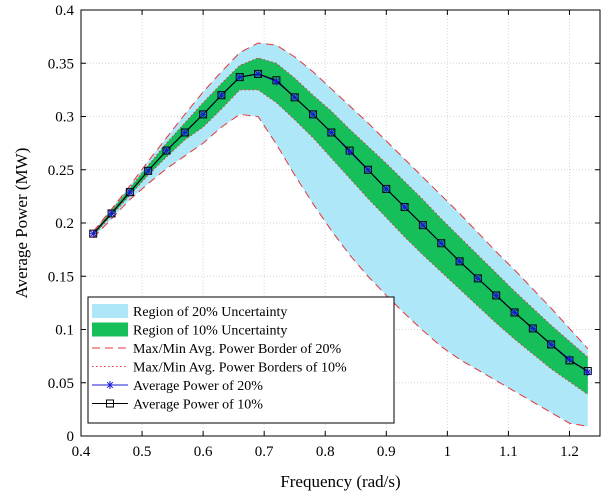 The height and width of the screenshot is (497, 611). I want to click on y-tick-label: 0.3, so click(64, 118).